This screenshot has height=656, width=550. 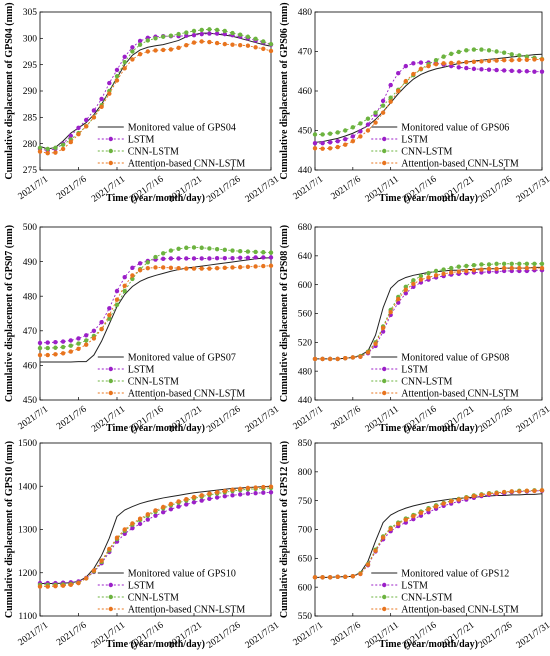 What do you see at coordinates (30, 119) in the screenshot?
I see `y-tick-label: 285` at bounding box center [30, 119].